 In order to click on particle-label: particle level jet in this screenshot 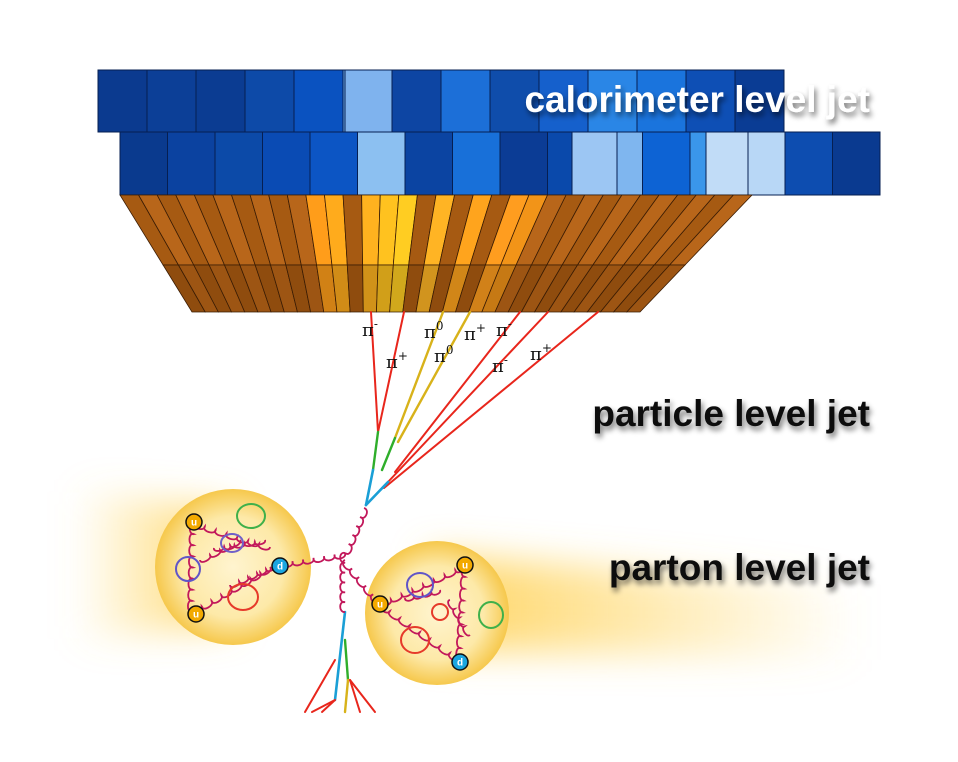, I will do `click(731, 413)`.